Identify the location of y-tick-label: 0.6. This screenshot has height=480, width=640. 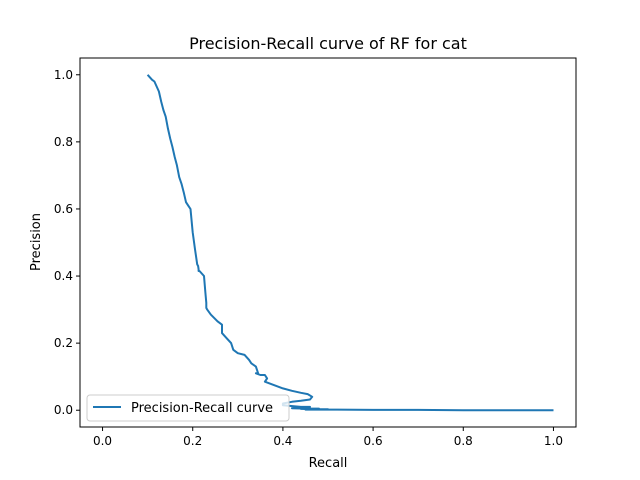
(63, 209).